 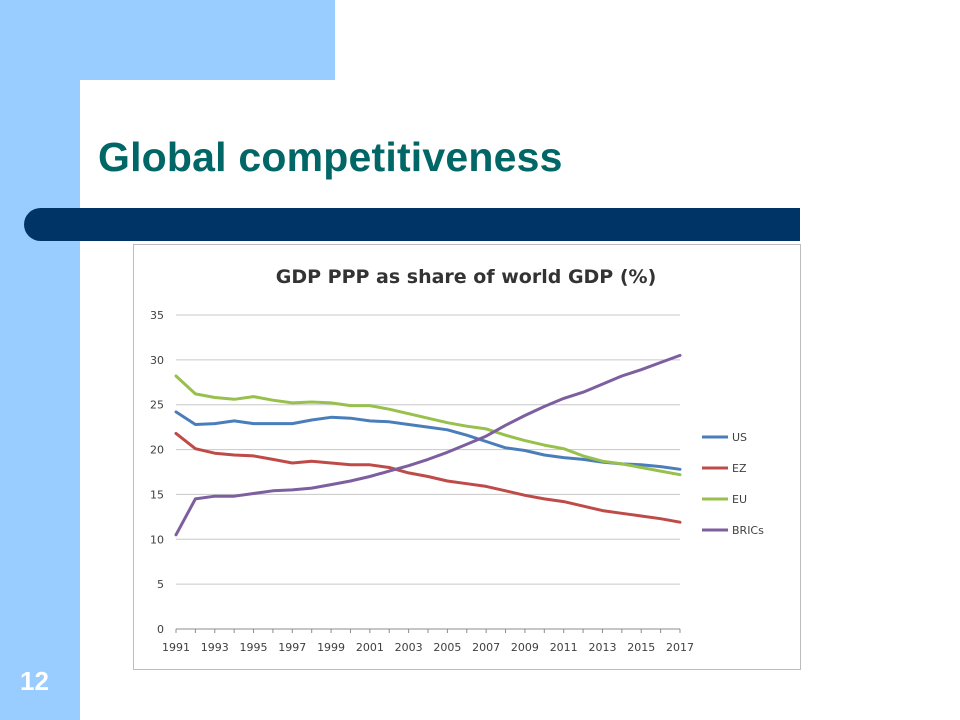 What do you see at coordinates (215, 647) in the screenshot?
I see `x-tick-label: 1993` at bounding box center [215, 647].